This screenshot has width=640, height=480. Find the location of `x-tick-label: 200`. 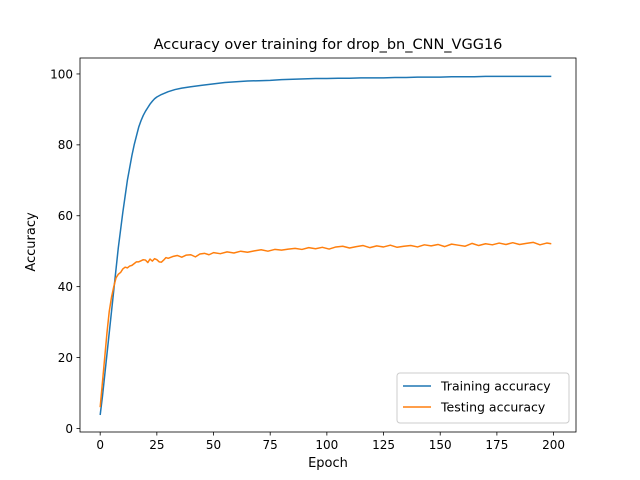

x-tick-label: 200 is located at coordinates (553, 445).